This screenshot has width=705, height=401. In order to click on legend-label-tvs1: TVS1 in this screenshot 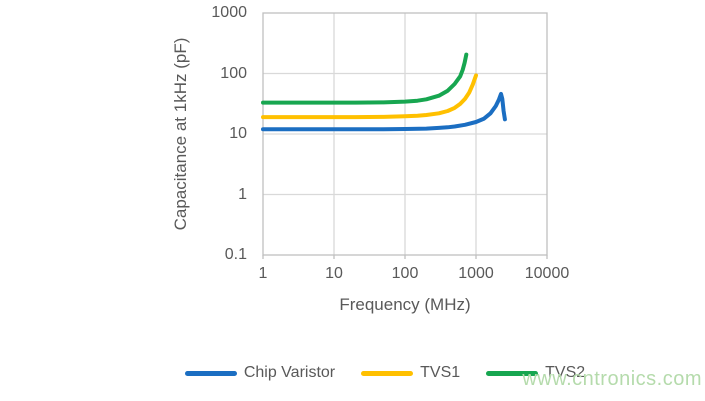, I will do `click(440, 372)`.